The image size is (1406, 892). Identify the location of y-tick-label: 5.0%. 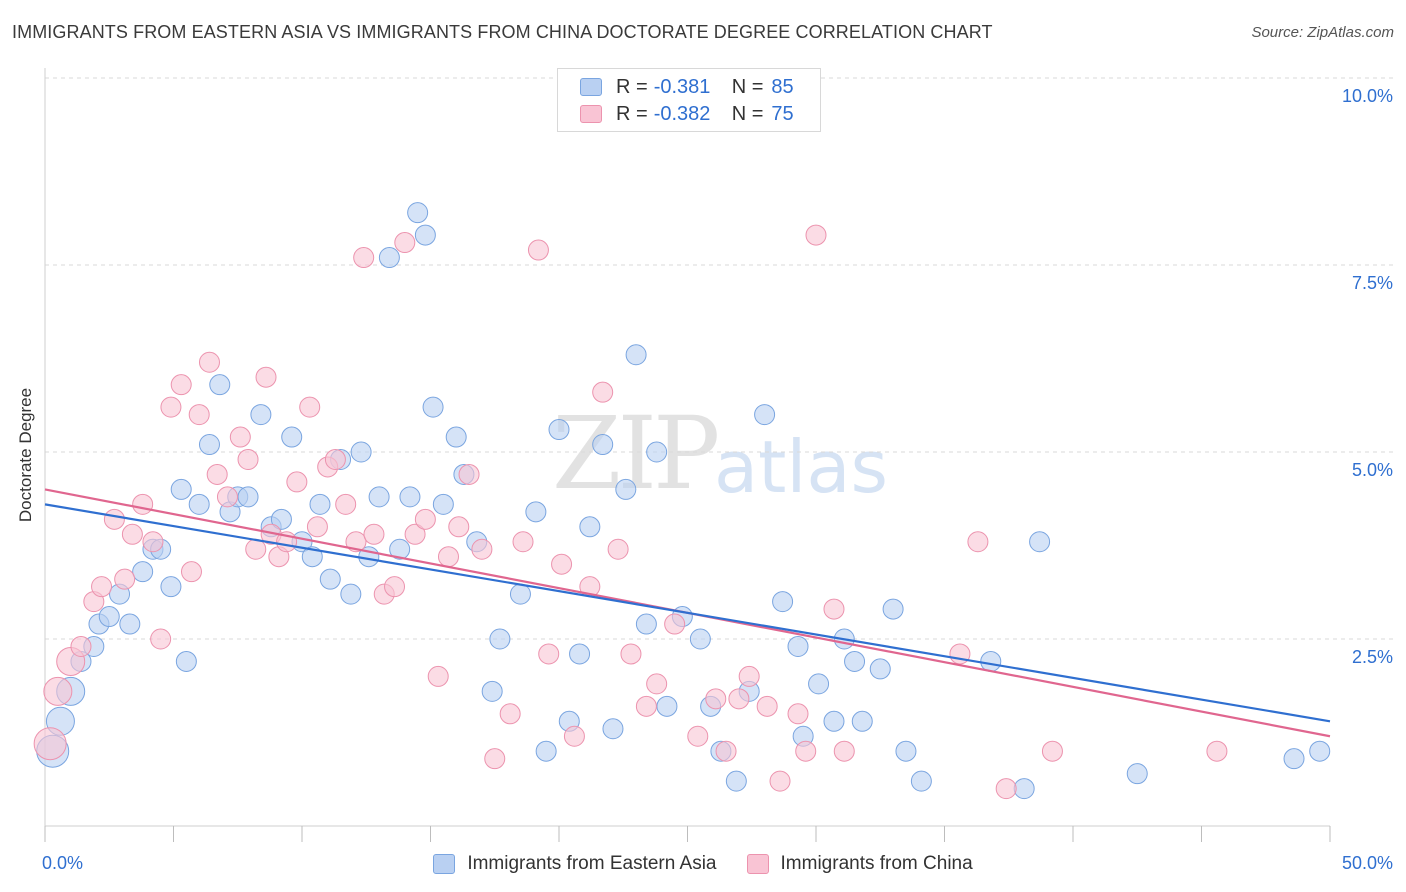
(1372, 470).